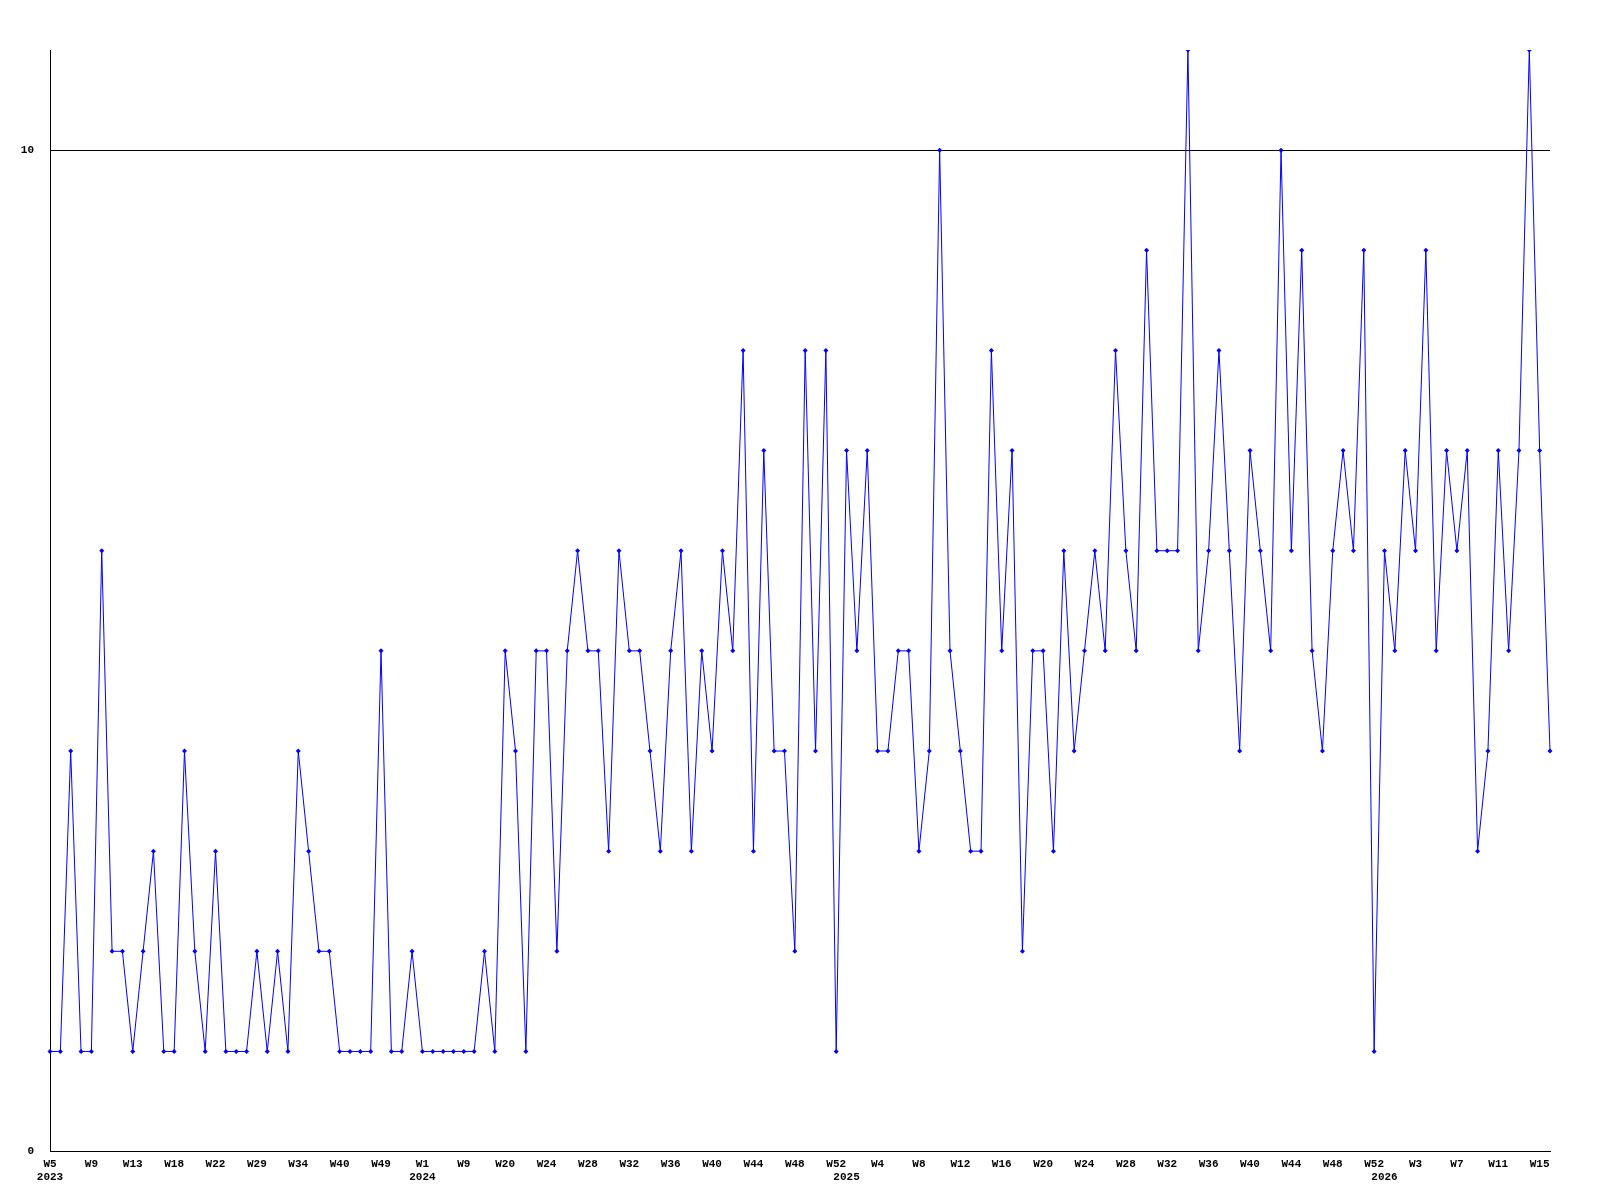  What do you see at coordinates (1415, 1163) in the screenshot?
I see `x-tick-label: W3` at bounding box center [1415, 1163].